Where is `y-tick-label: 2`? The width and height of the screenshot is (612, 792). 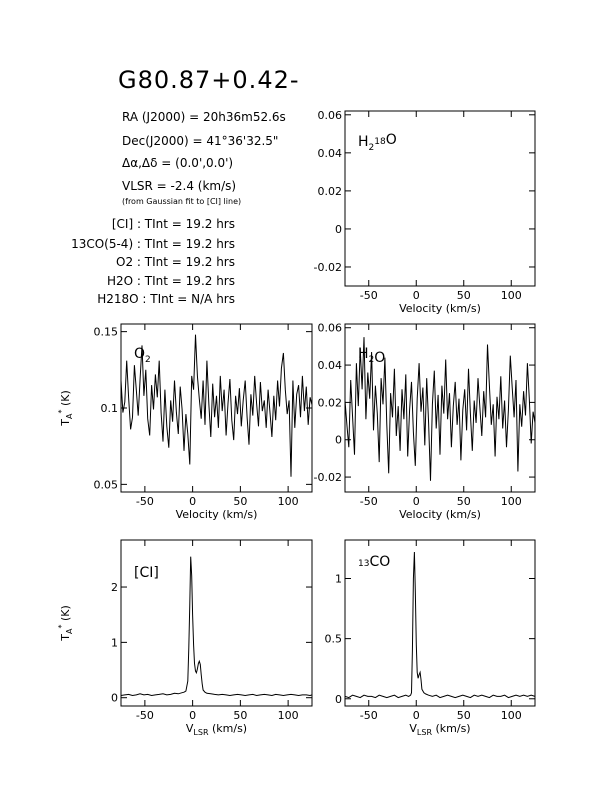 y-tick-label: 2 is located at coordinates (114, 587).